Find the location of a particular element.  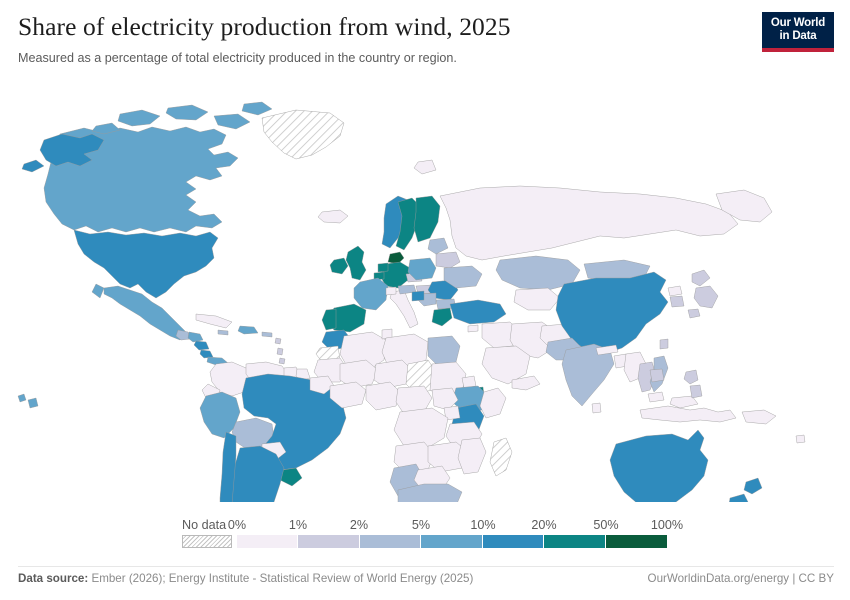

country-australia is located at coordinates (659, 466).